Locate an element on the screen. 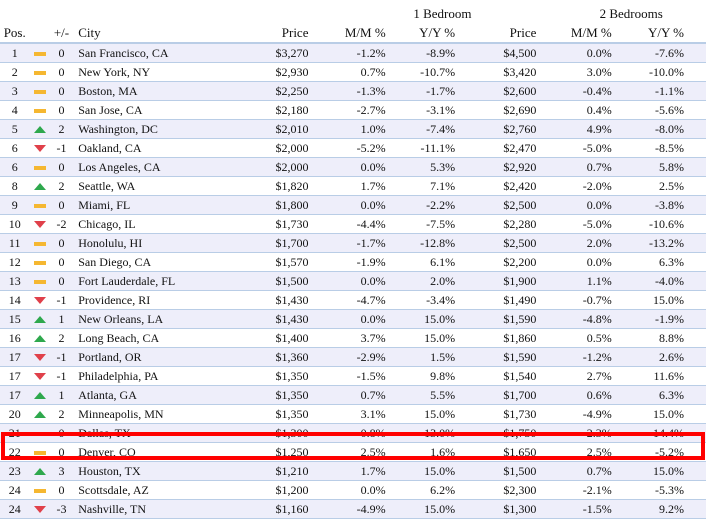  mm-2br-cell: -5.0% is located at coordinates (574, 148).